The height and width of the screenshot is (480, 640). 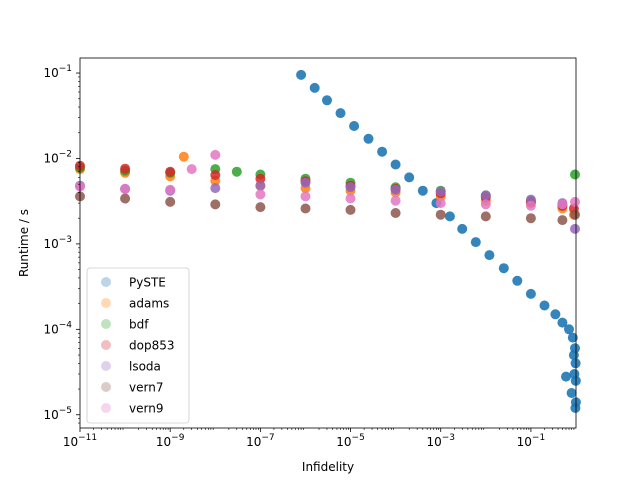 What do you see at coordinates (57, 243) in the screenshot?
I see `y-tick-label: 10⁻³` at bounding box center [57, 243].